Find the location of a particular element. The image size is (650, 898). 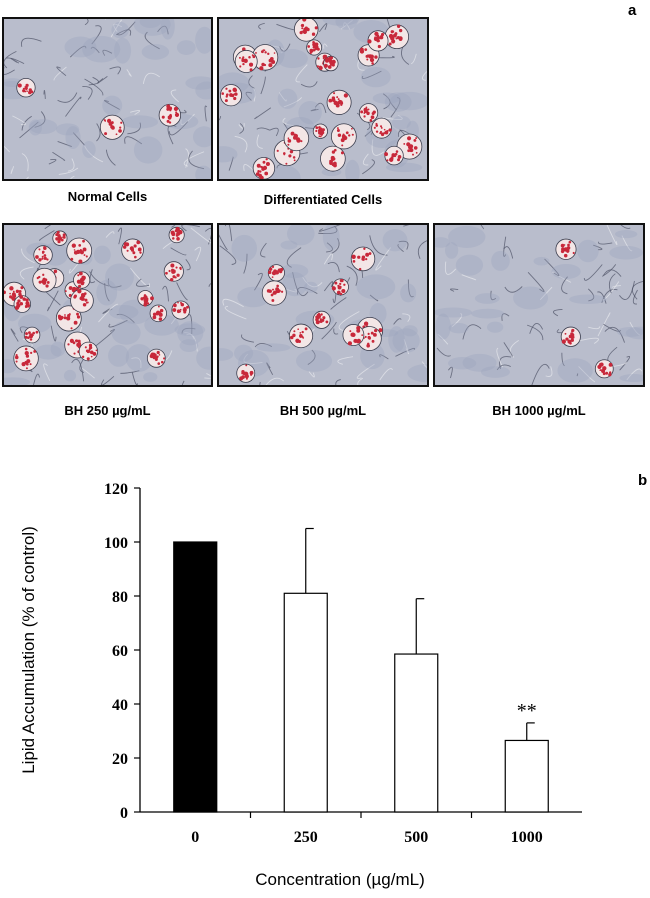

y-tick-label: 120 is located at coordinates (116, 489).